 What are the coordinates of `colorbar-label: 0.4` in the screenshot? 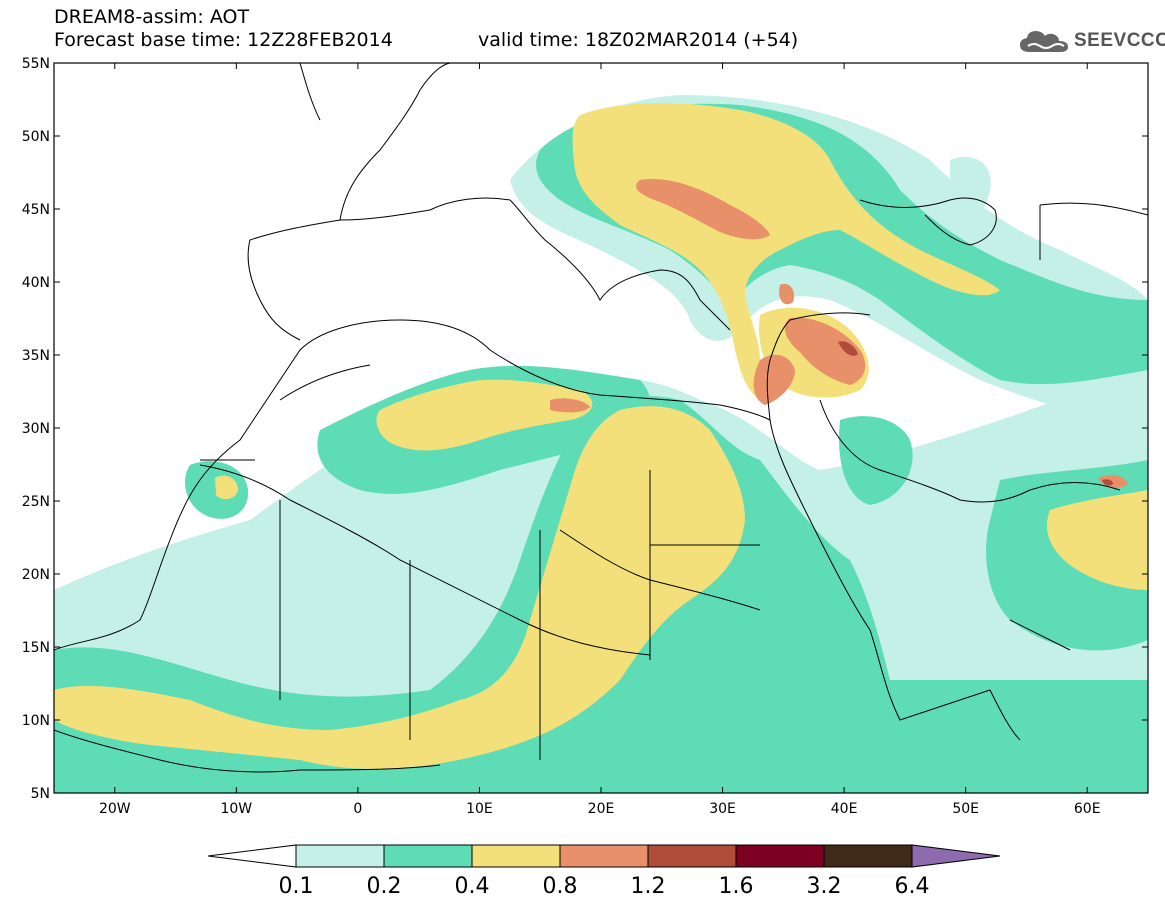 It's located at (472, 886).